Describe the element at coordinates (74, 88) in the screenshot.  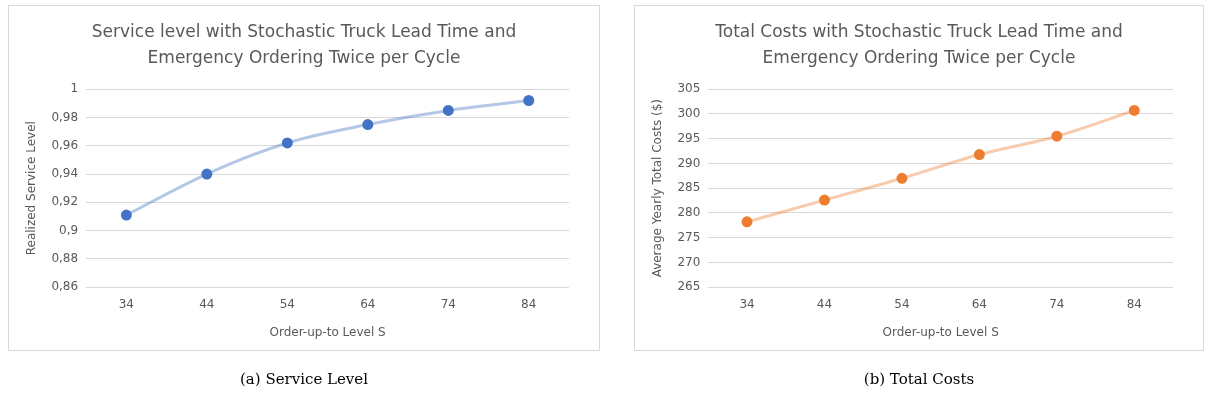
I see `y-tick-label: 1` at that location.